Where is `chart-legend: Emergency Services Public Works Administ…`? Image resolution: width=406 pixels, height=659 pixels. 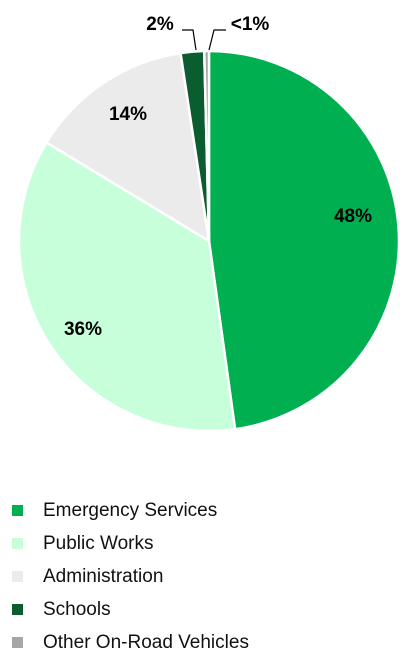
chart-legend: Emergency Services Public Works Administ… is located at coordinates (130, 576).